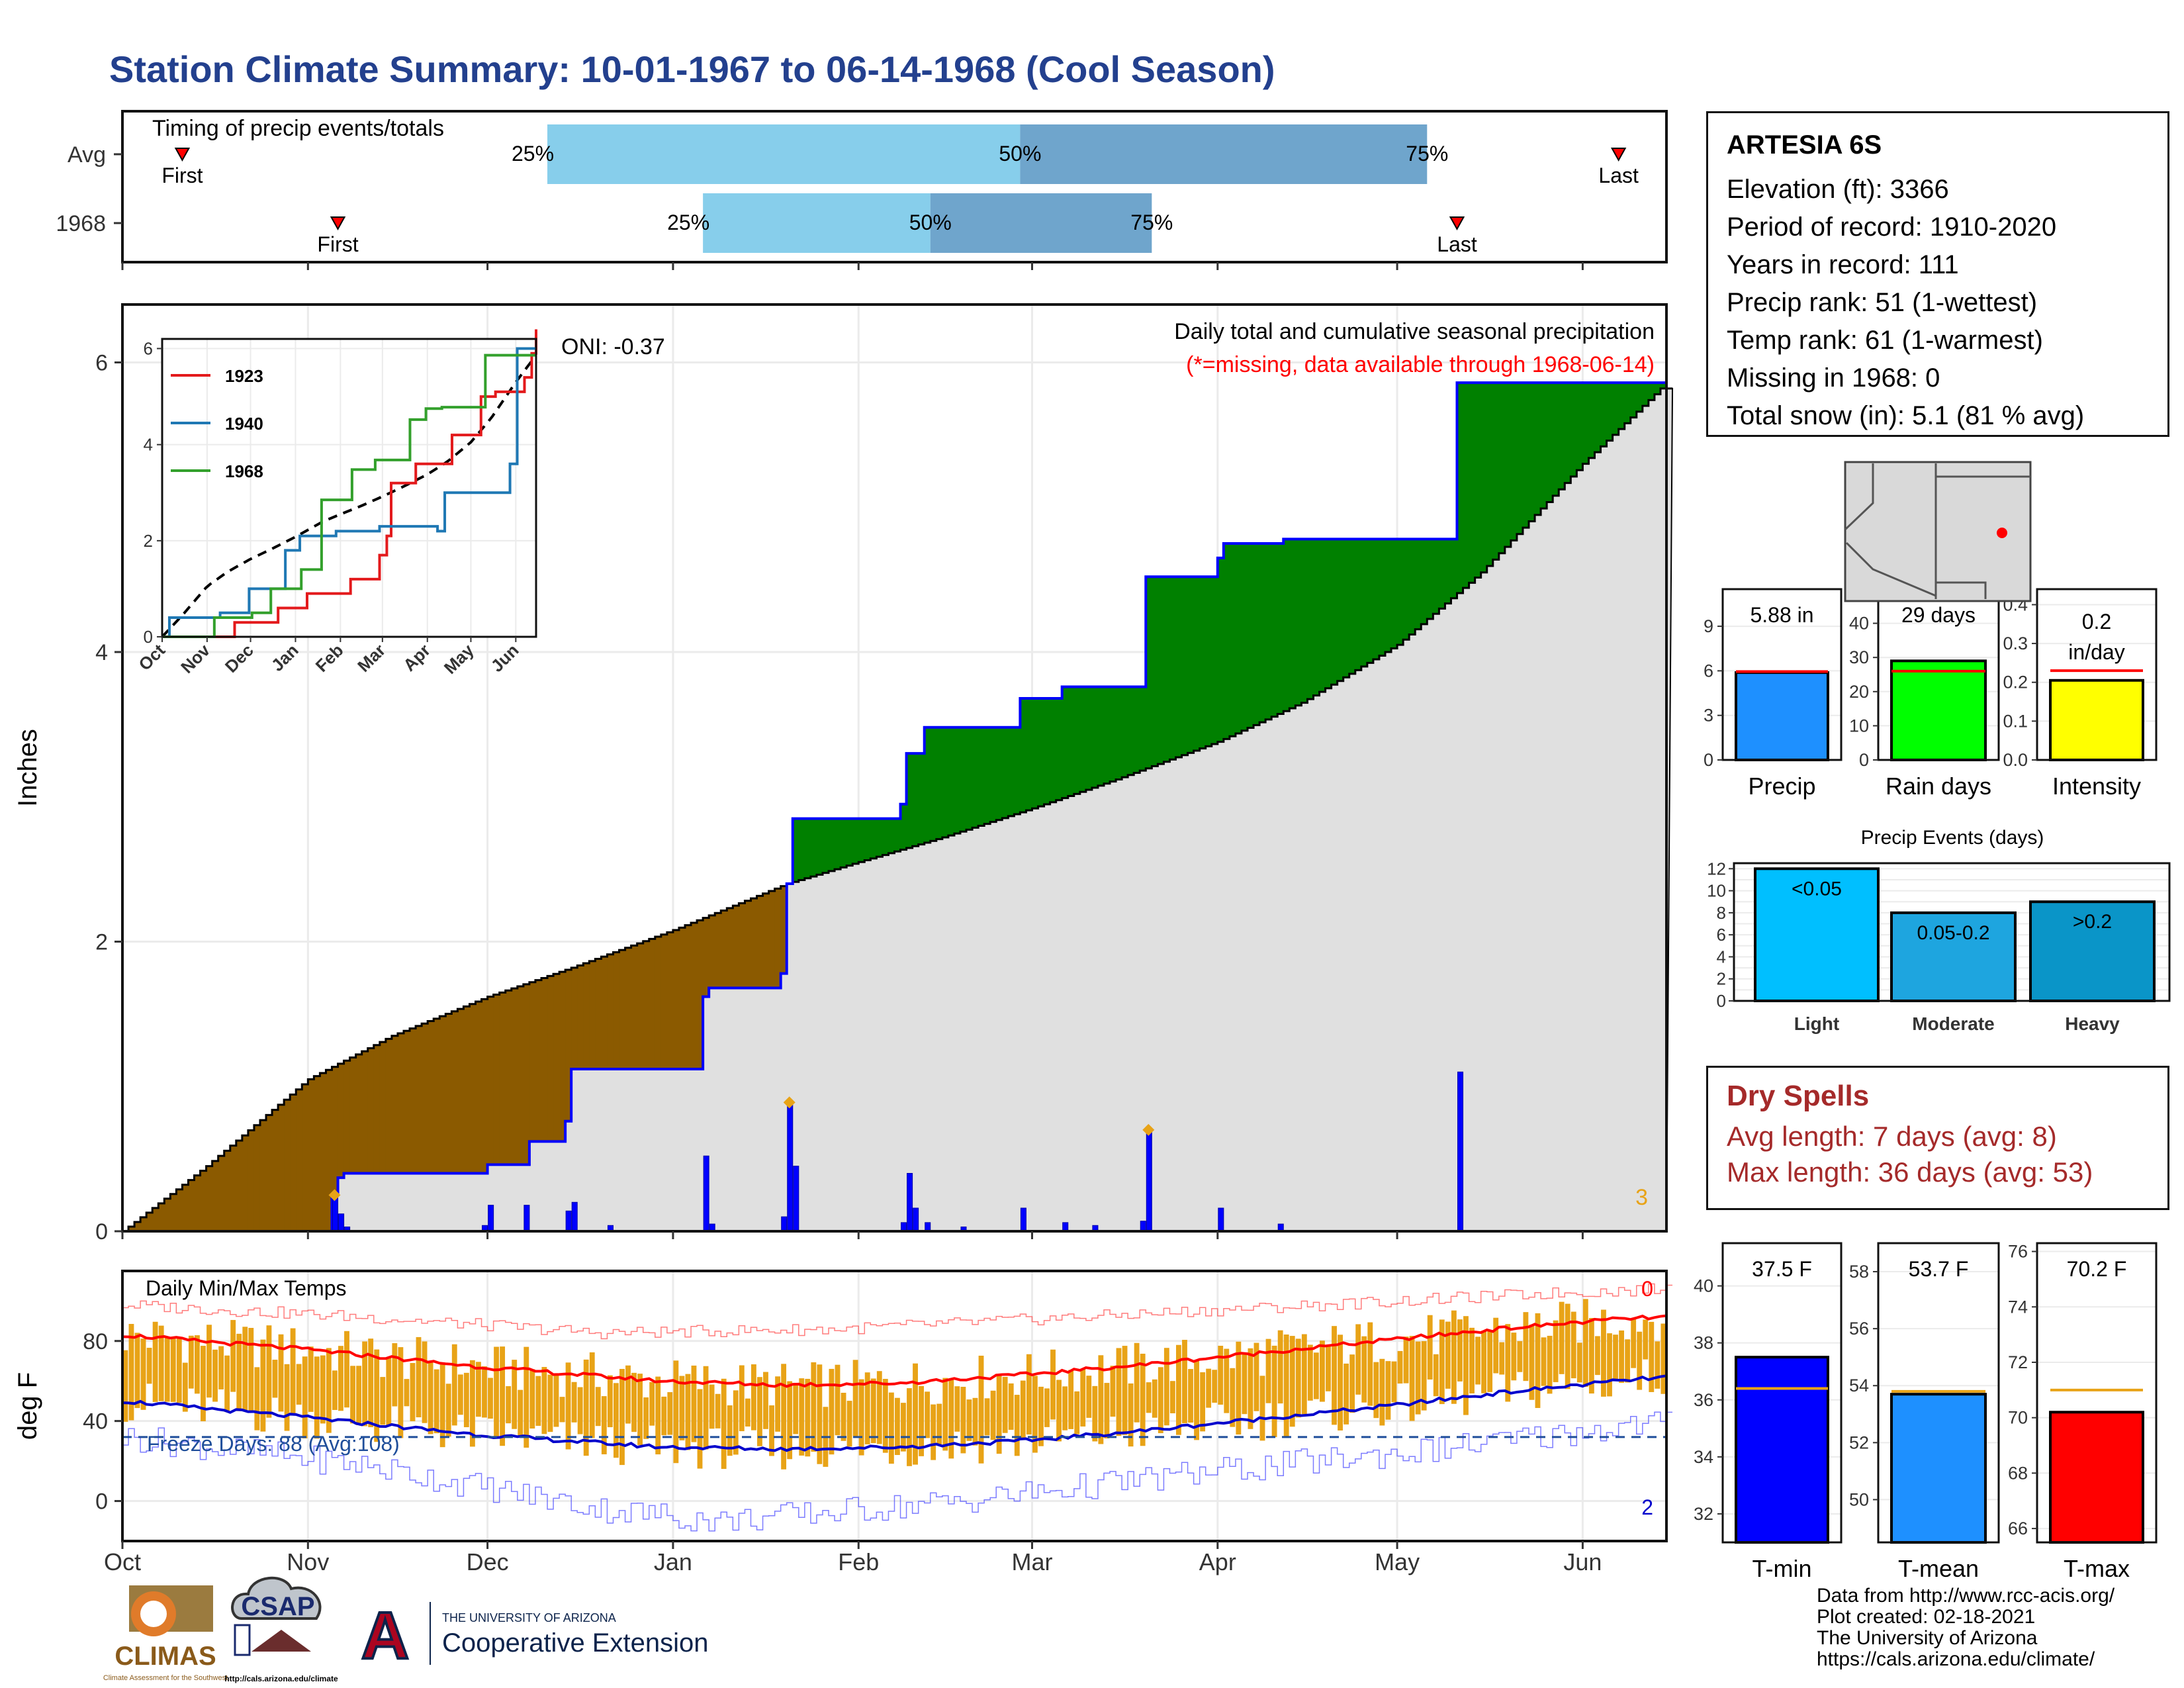  I want to click on ua-university-name: THE UNIVERSITY OF ARIZONA, so click(529, 1617).